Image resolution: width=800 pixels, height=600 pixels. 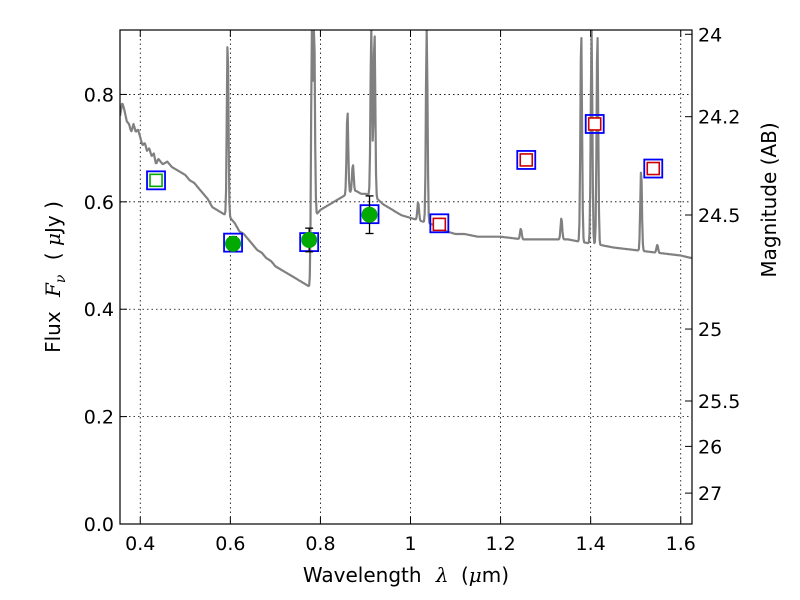 I want to click on y-axis-label: Flux Fν ( μJy ), so click(x=55, y=277).